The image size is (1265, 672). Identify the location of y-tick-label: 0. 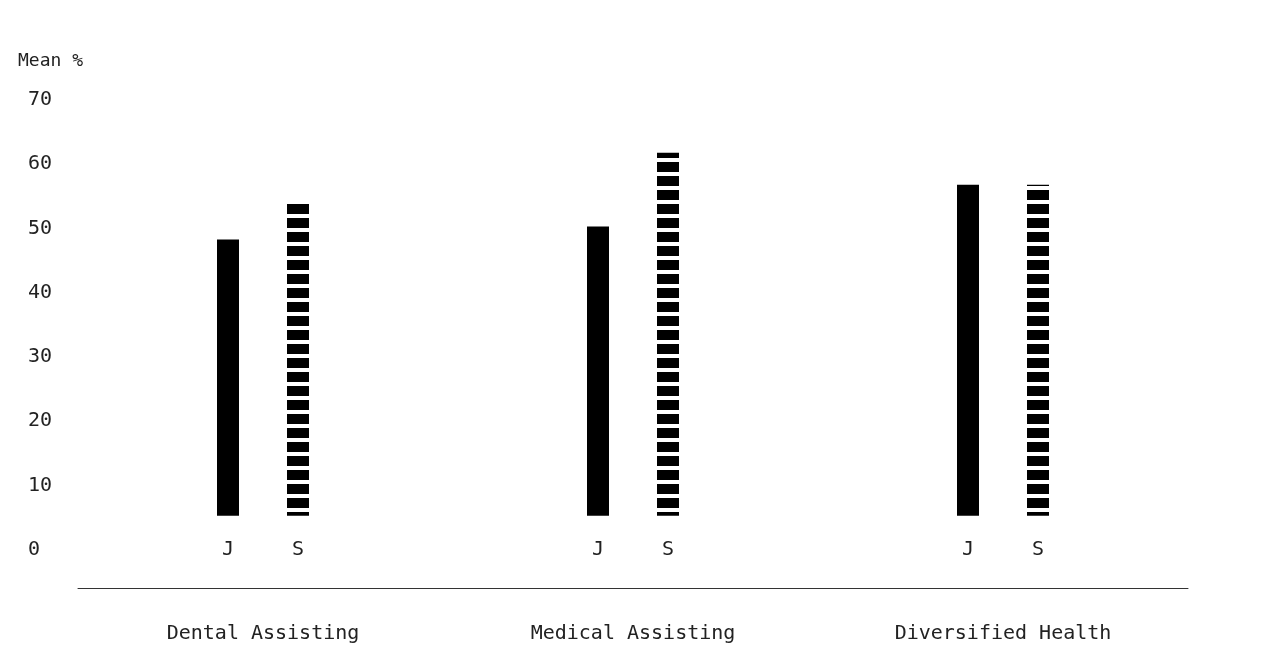
(34, 548).